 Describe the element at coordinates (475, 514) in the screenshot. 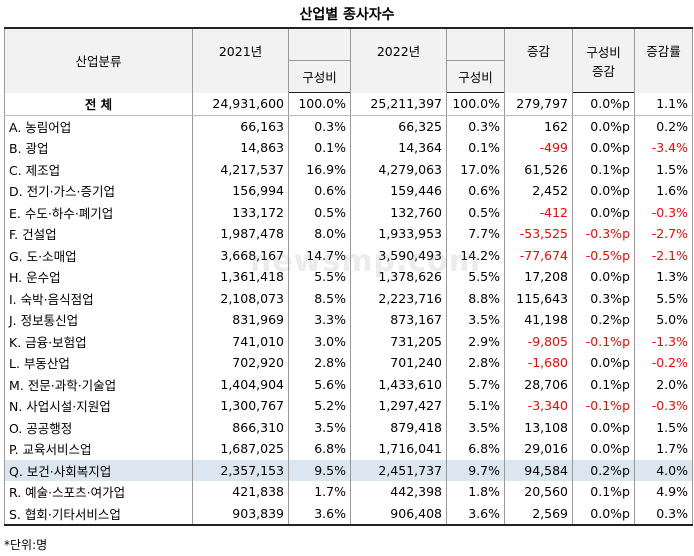

I see `share-2022-cell: 3.6%` at that location.